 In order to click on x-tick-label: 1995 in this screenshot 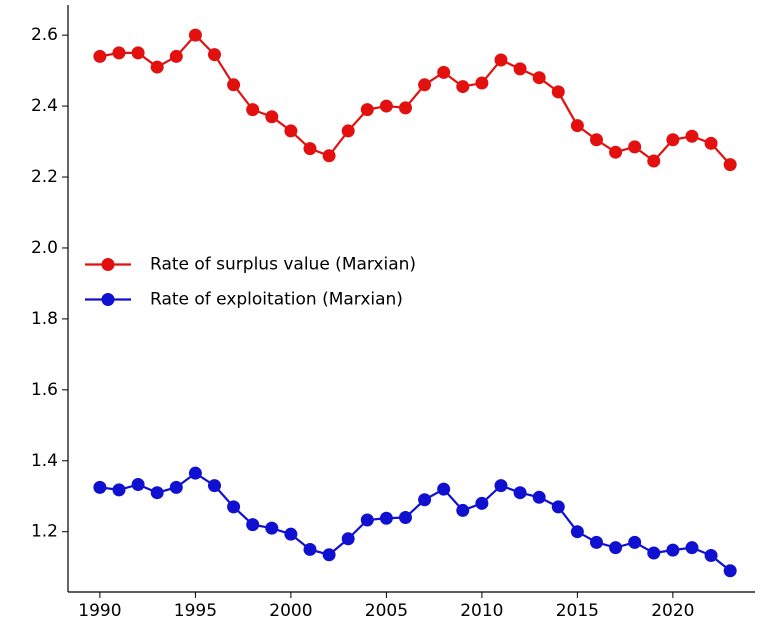, I will do `click(195, 611)`.